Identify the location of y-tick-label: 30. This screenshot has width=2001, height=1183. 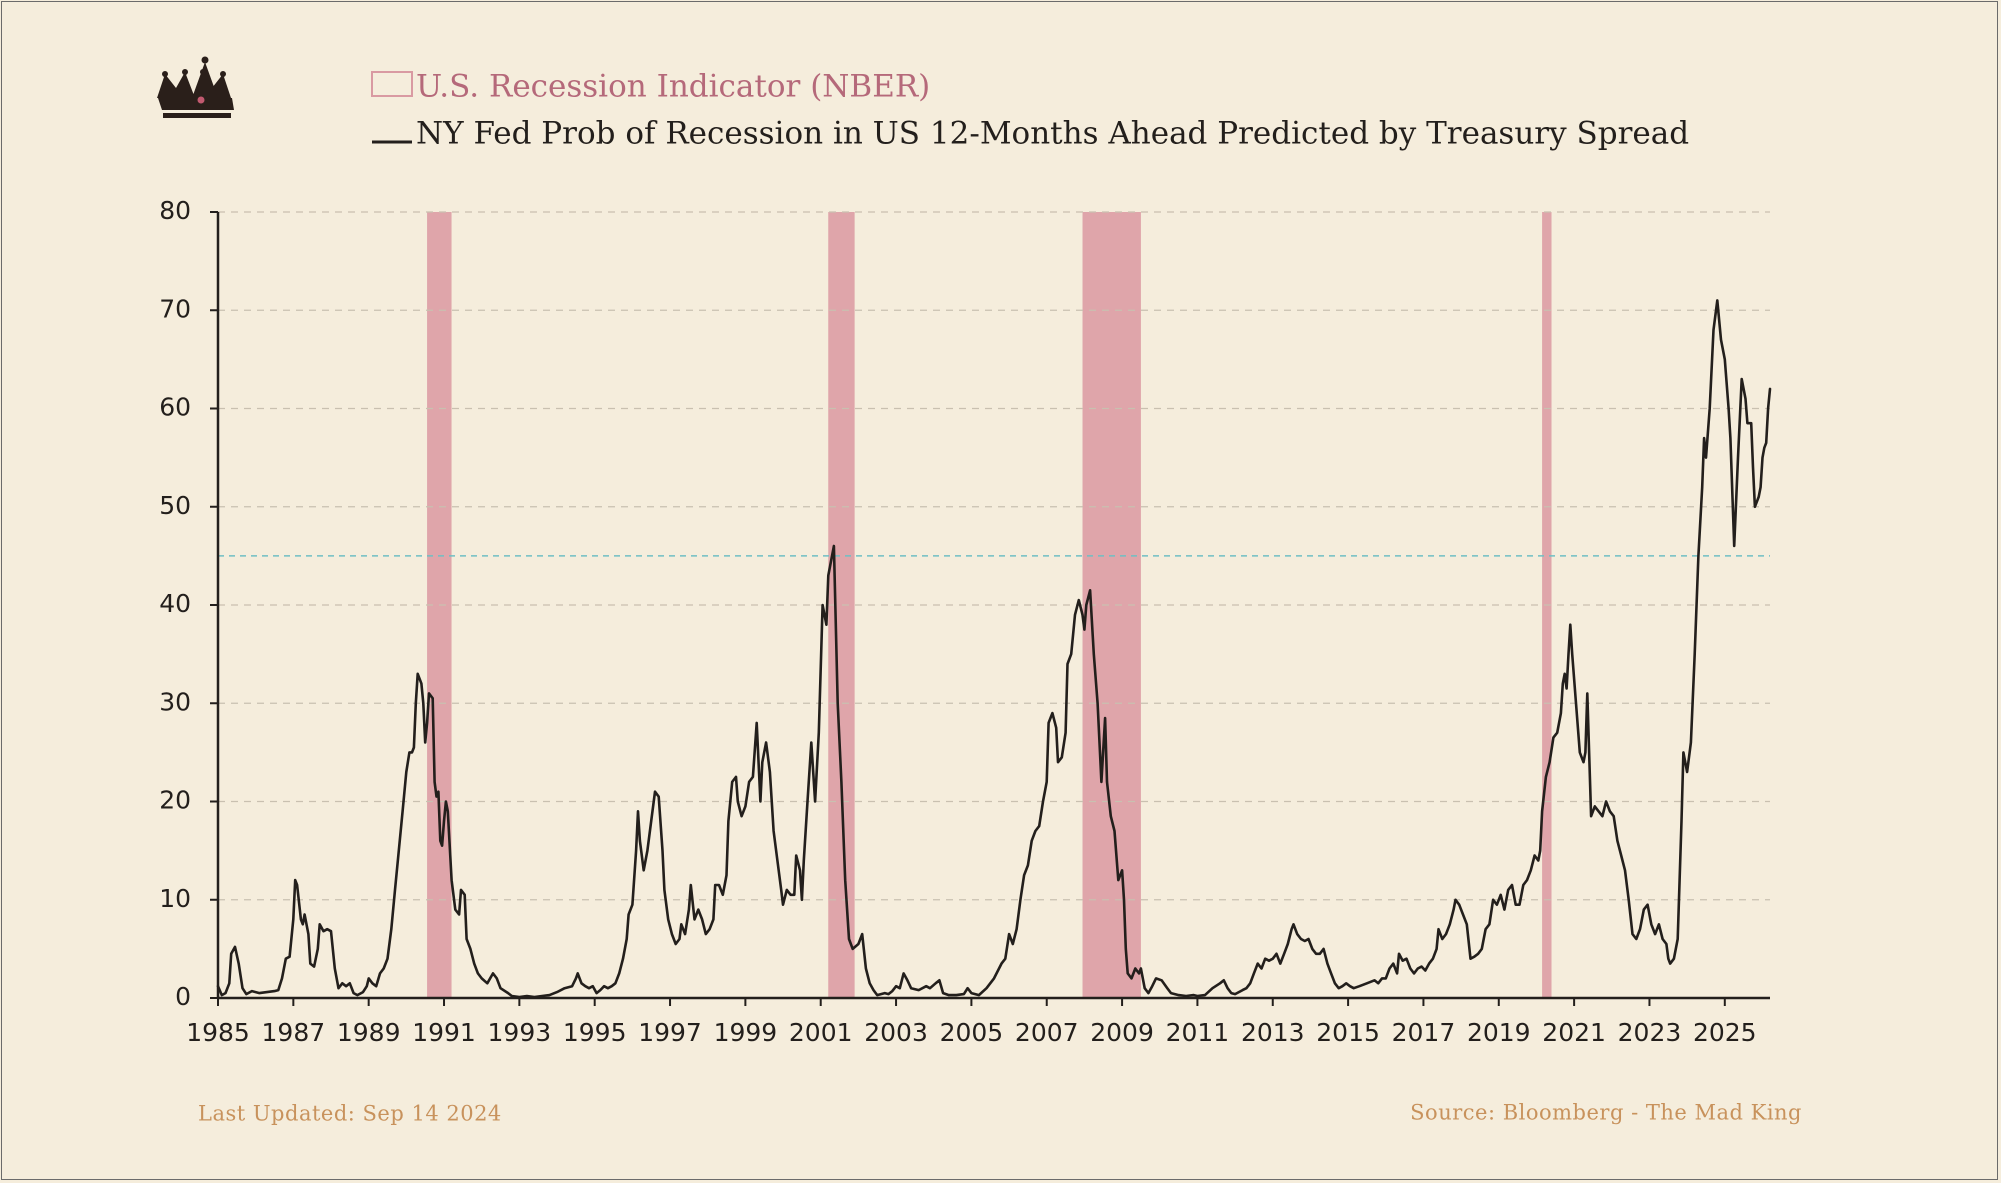
(175, 701).